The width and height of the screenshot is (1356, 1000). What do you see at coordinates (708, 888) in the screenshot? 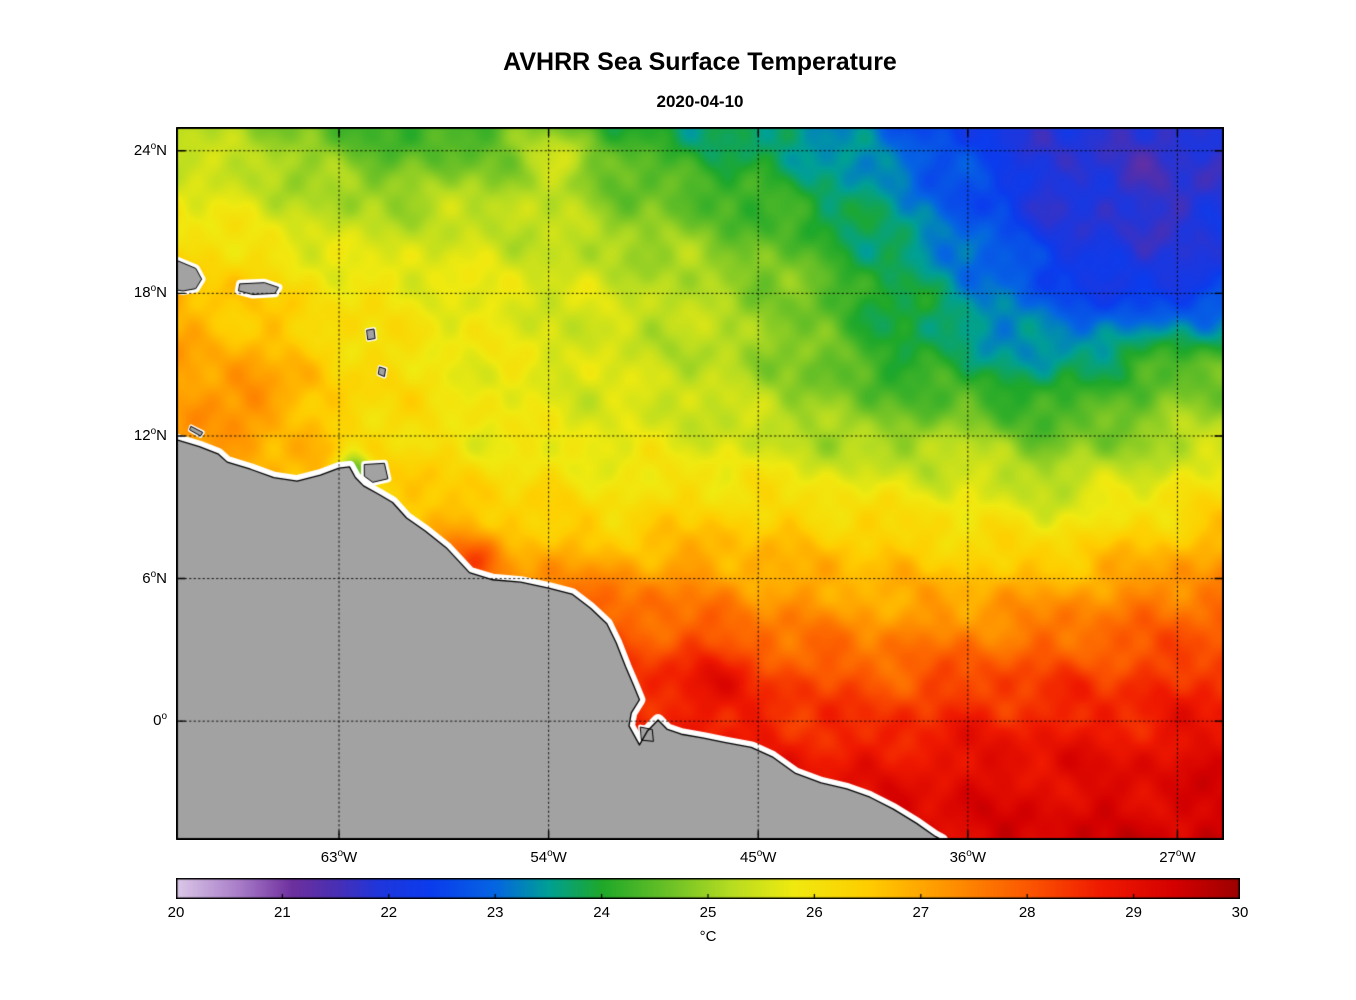
I see `colorbar-canvas` at bounding box center [708, 888].